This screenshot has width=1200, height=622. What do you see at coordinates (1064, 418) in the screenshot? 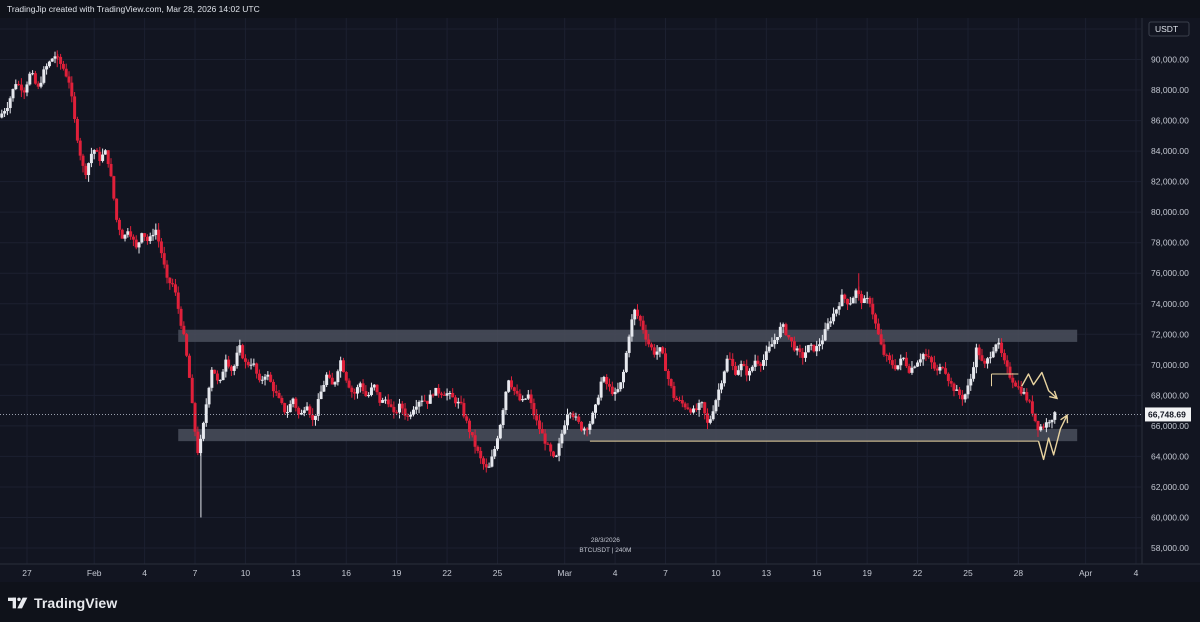
I see `projection-arrowhead` at bounding box center [1064, 418].